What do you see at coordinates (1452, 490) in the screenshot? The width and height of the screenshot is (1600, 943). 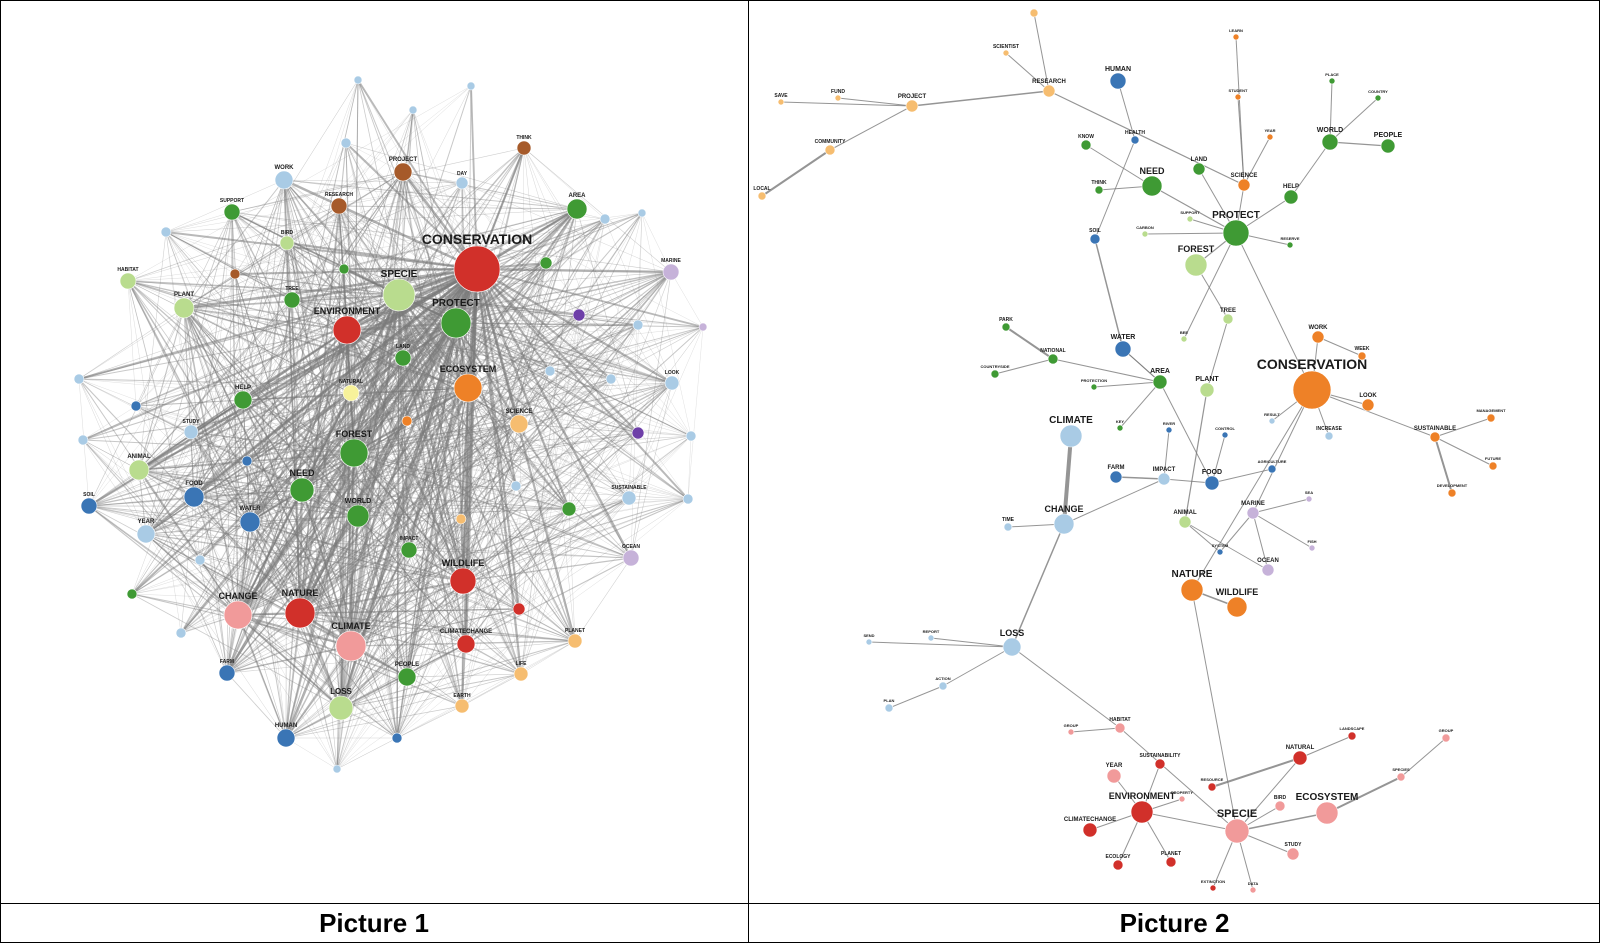 I see `p2-node-development: DEVELOPMENT` at bounding box center [1452, 490].